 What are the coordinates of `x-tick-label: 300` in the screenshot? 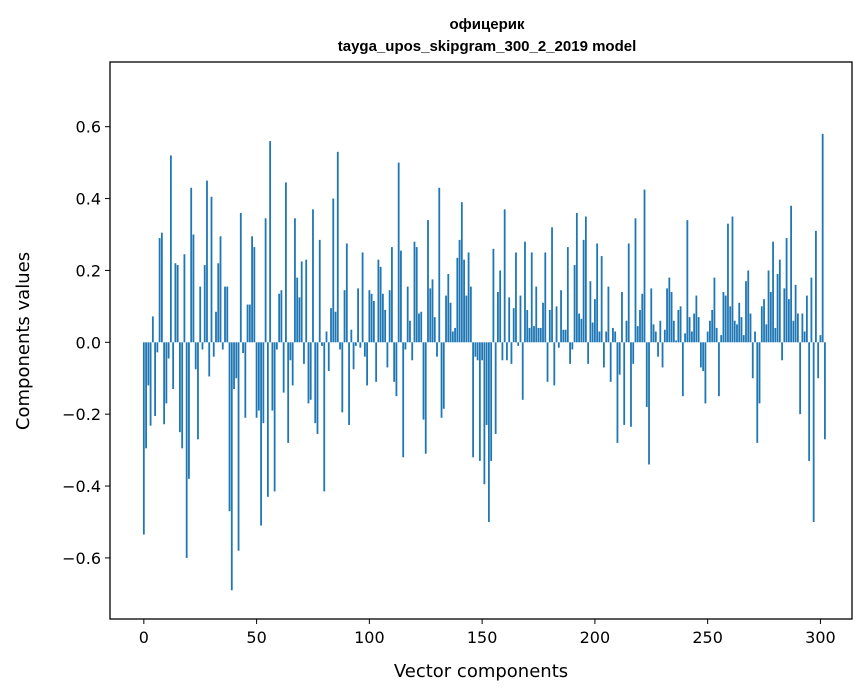 It's located at (820, 637).